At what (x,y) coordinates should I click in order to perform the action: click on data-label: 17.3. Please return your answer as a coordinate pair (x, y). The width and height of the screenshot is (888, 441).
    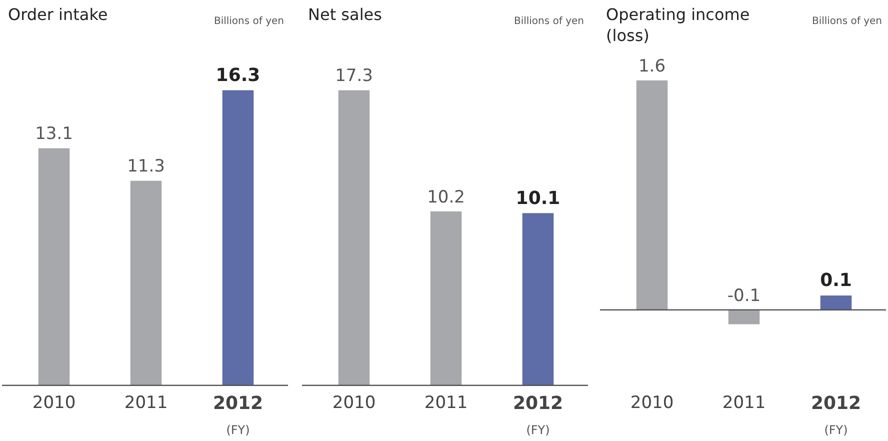
    Looking at the image, I should click on (354, 76).